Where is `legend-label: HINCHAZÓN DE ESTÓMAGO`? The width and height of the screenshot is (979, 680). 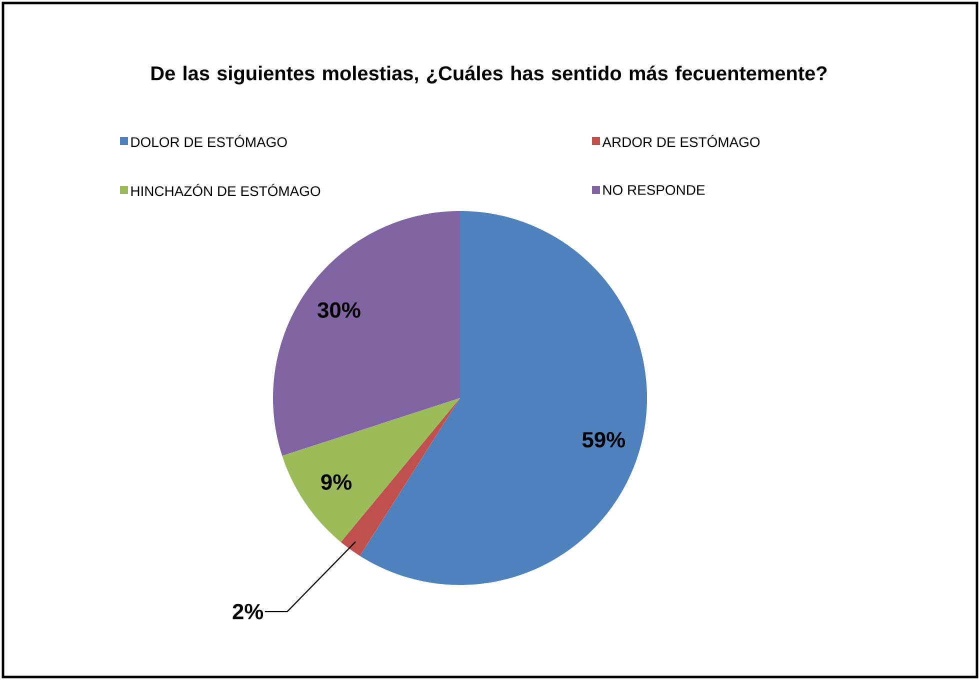 legend-label: HINCHAZÓN DE ESTÓMAGO is located at coordinates (225, 190).